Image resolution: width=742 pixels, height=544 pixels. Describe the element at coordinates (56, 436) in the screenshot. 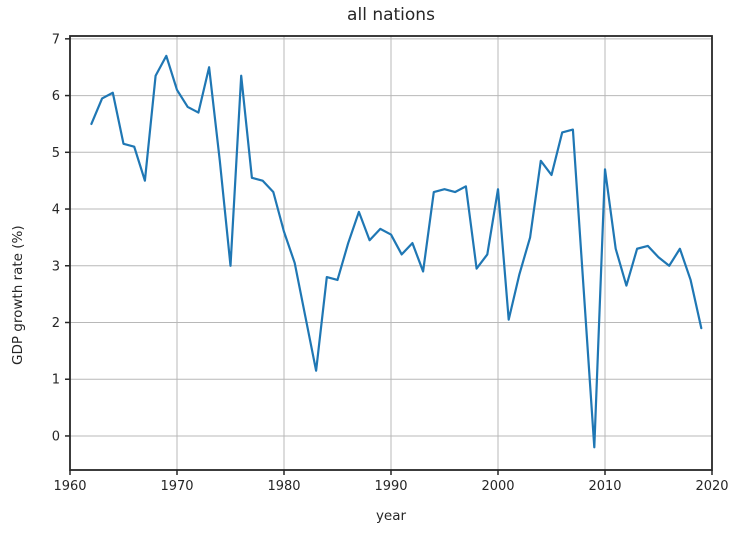

I see `y-tick-label: 0` at that location.